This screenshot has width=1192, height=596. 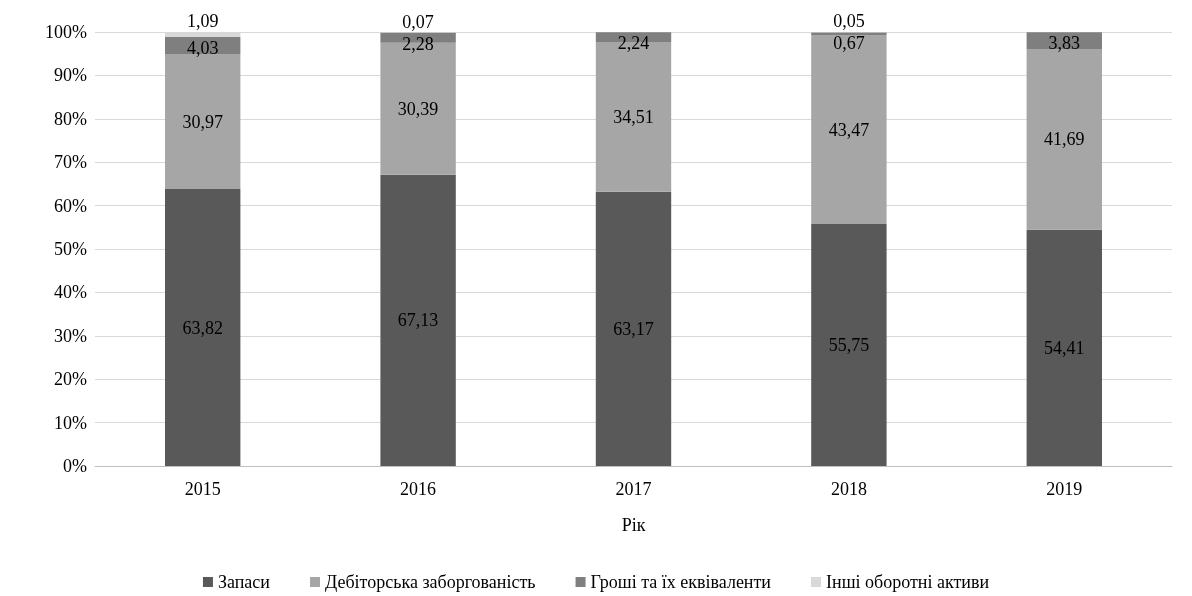 What do you see at coordinates (681, 582) in the screenshot?
I see `legend-label: Гроші та їх еквіваленти` at bounding box center [681, 582].